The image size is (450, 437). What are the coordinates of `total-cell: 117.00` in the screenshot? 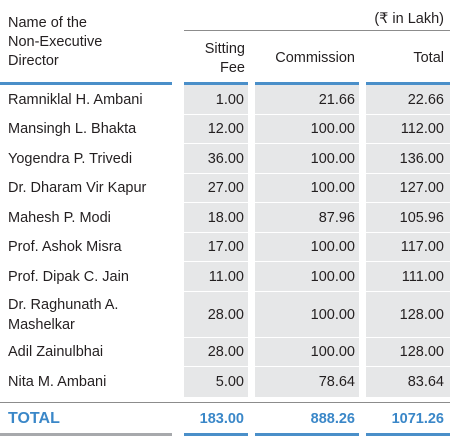 It's located at (408, 247).